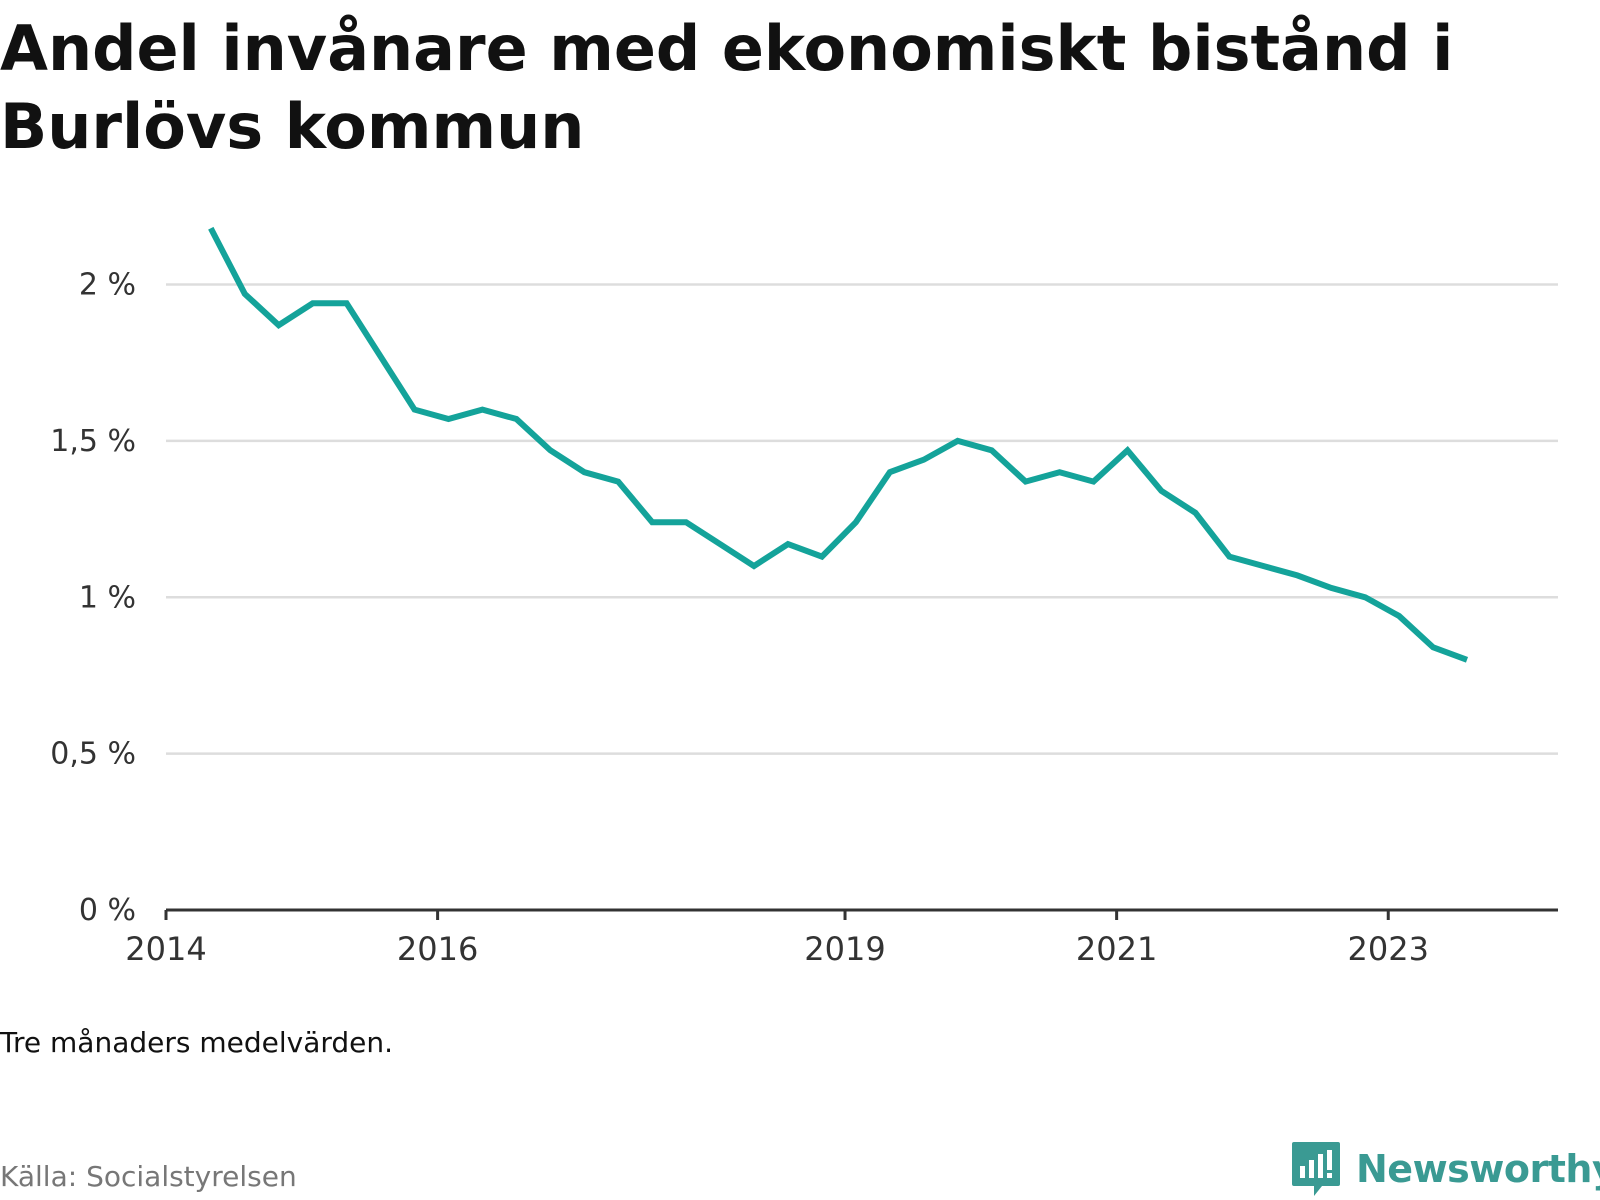 Image resolution: width=1600 pixels, height=1200 pixels. Describe the element at coordinates (107, 597) in the screenshot. I see `y-tick-label: 1 %` at that location.